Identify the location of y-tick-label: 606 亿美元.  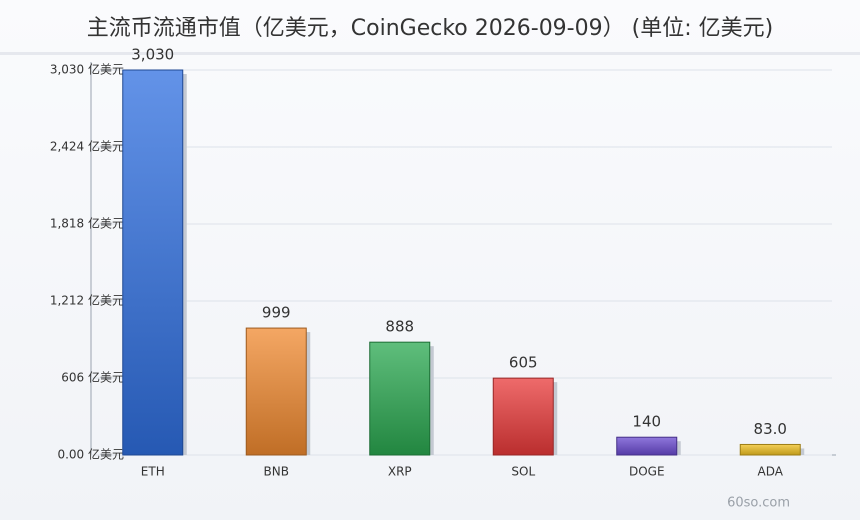
(92, 377).